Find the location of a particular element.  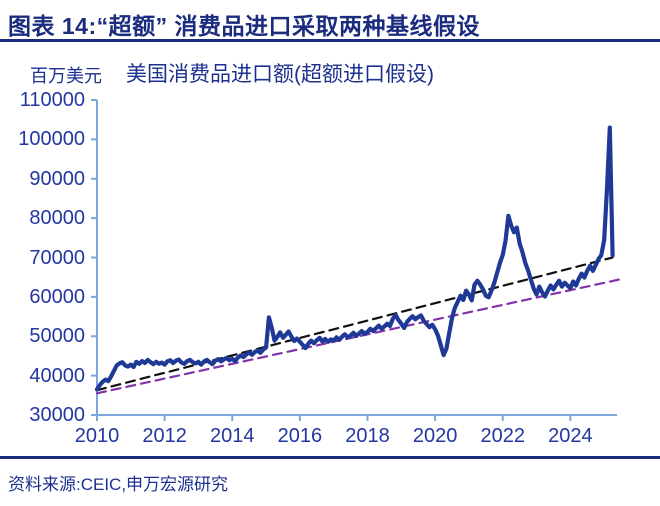

y-tick-label: 90000 is located at coordinates (57, 178).